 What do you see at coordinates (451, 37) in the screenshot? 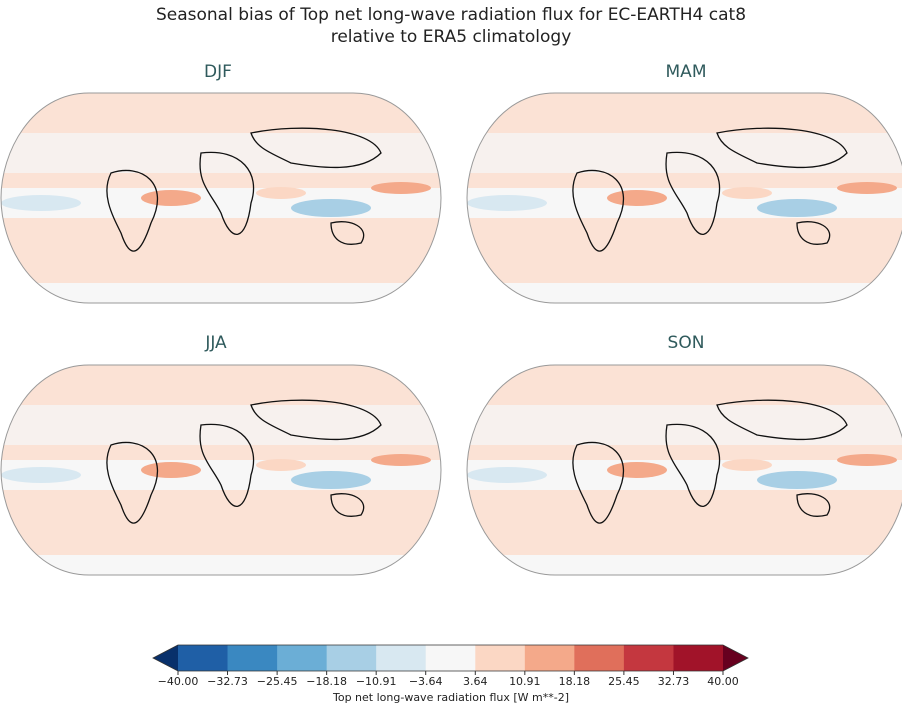
I see `title-line: relative to ERA5 climatology` at bounding box center [451, 37].